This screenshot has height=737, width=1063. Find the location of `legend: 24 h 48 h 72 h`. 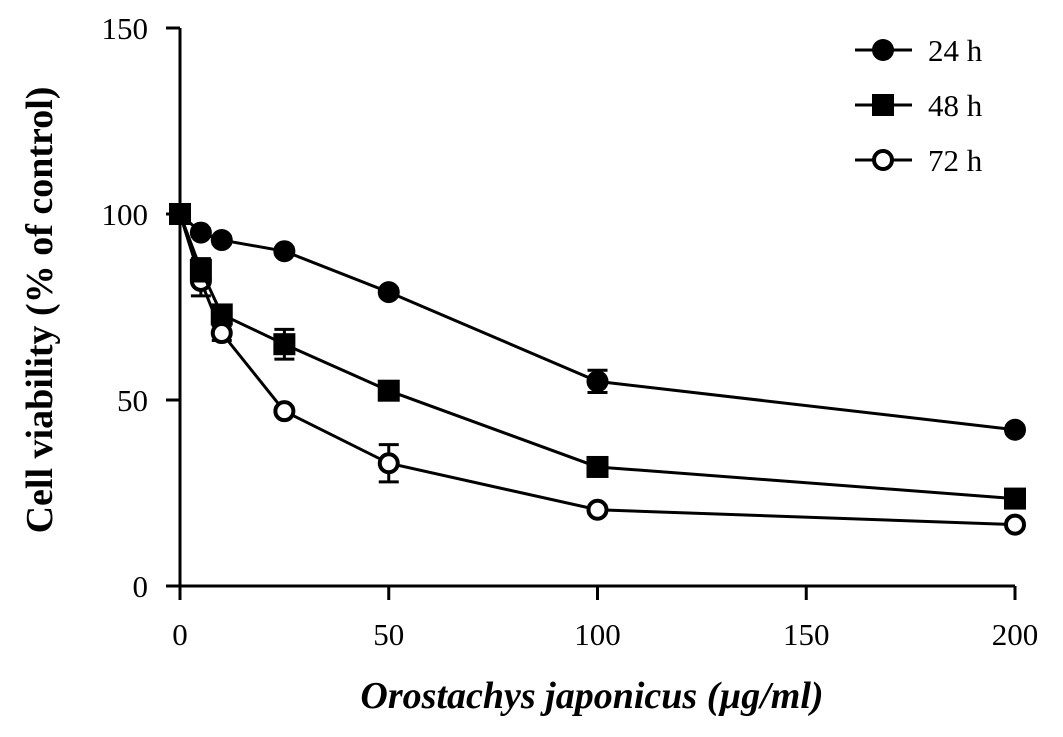

legend: 24 h 48 h 72 h is located at coordinates (919, 105).